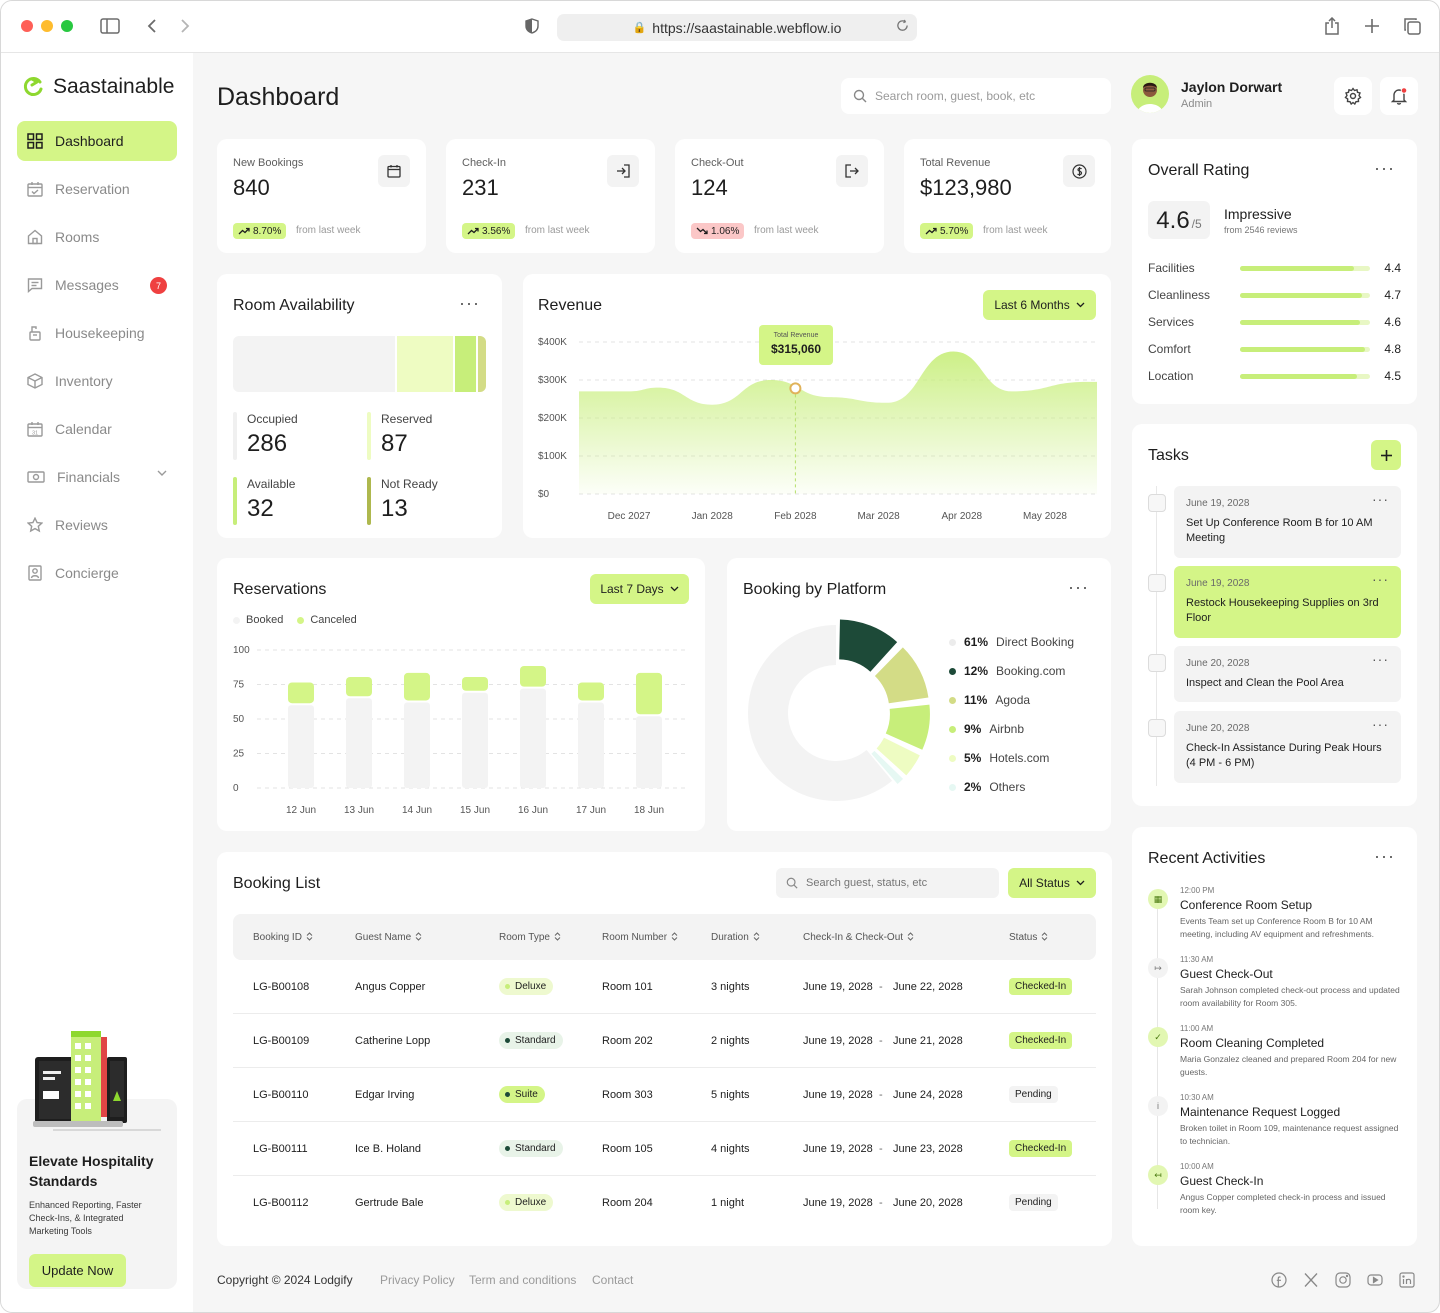 This screenshot has height=1313, width=1440. What do you see at coordinates (1386, 455) in the screenshot?
I see `add-task-button` at bounding box center [1386, 455].